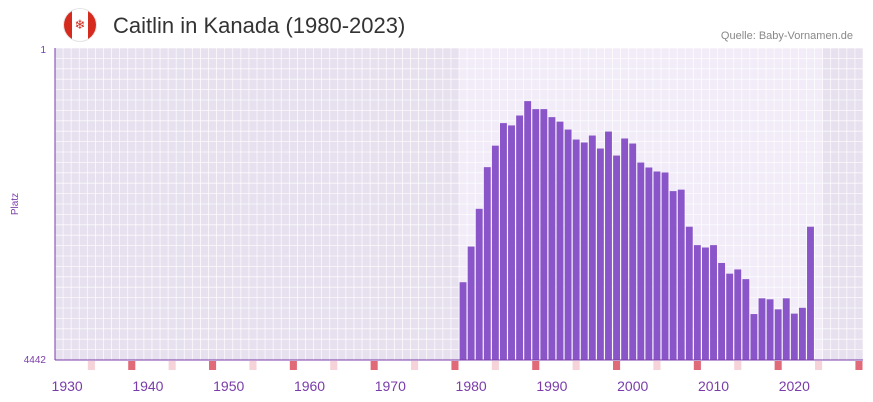 This screenshot has height=402, width=873. Describe the element at coordinates (770, 329) in the screenshot. I see `bar-2017` at that location.